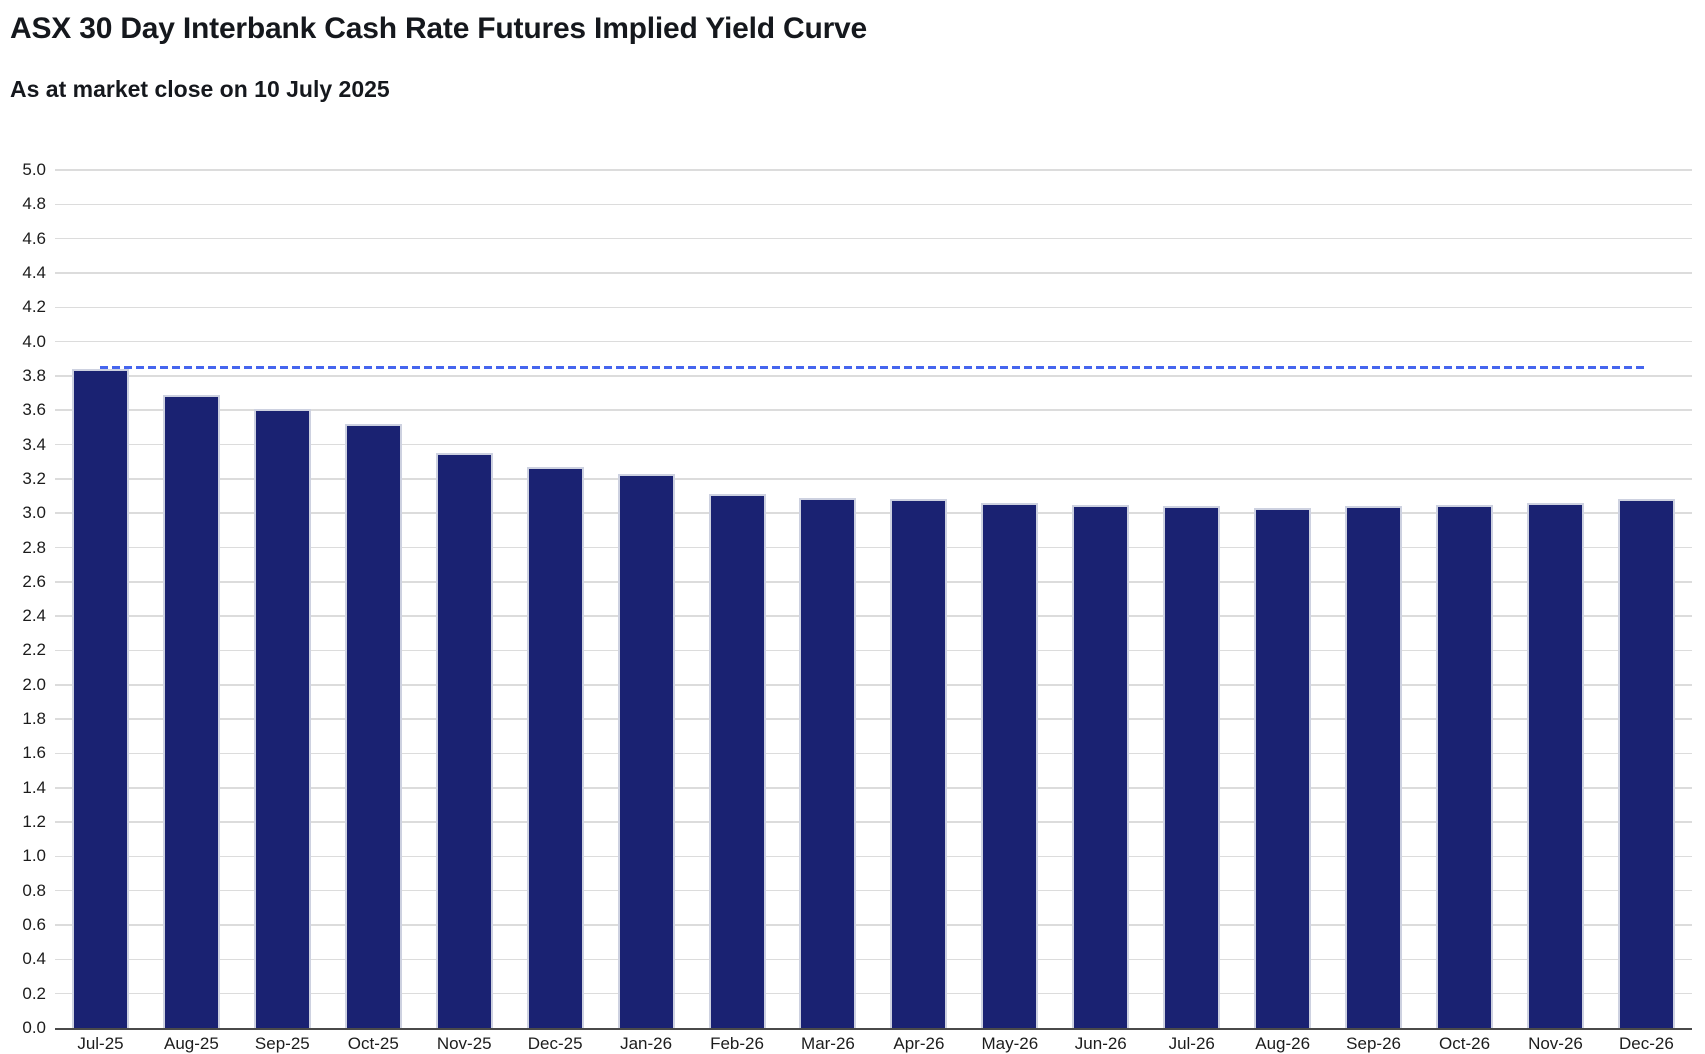 The image size is (1705, 1054). What do you see at coordinates (373, 1043) in the screenshot?
I see `x-axis-tick-label: Oct-25` at bounding box center [373, 1043].